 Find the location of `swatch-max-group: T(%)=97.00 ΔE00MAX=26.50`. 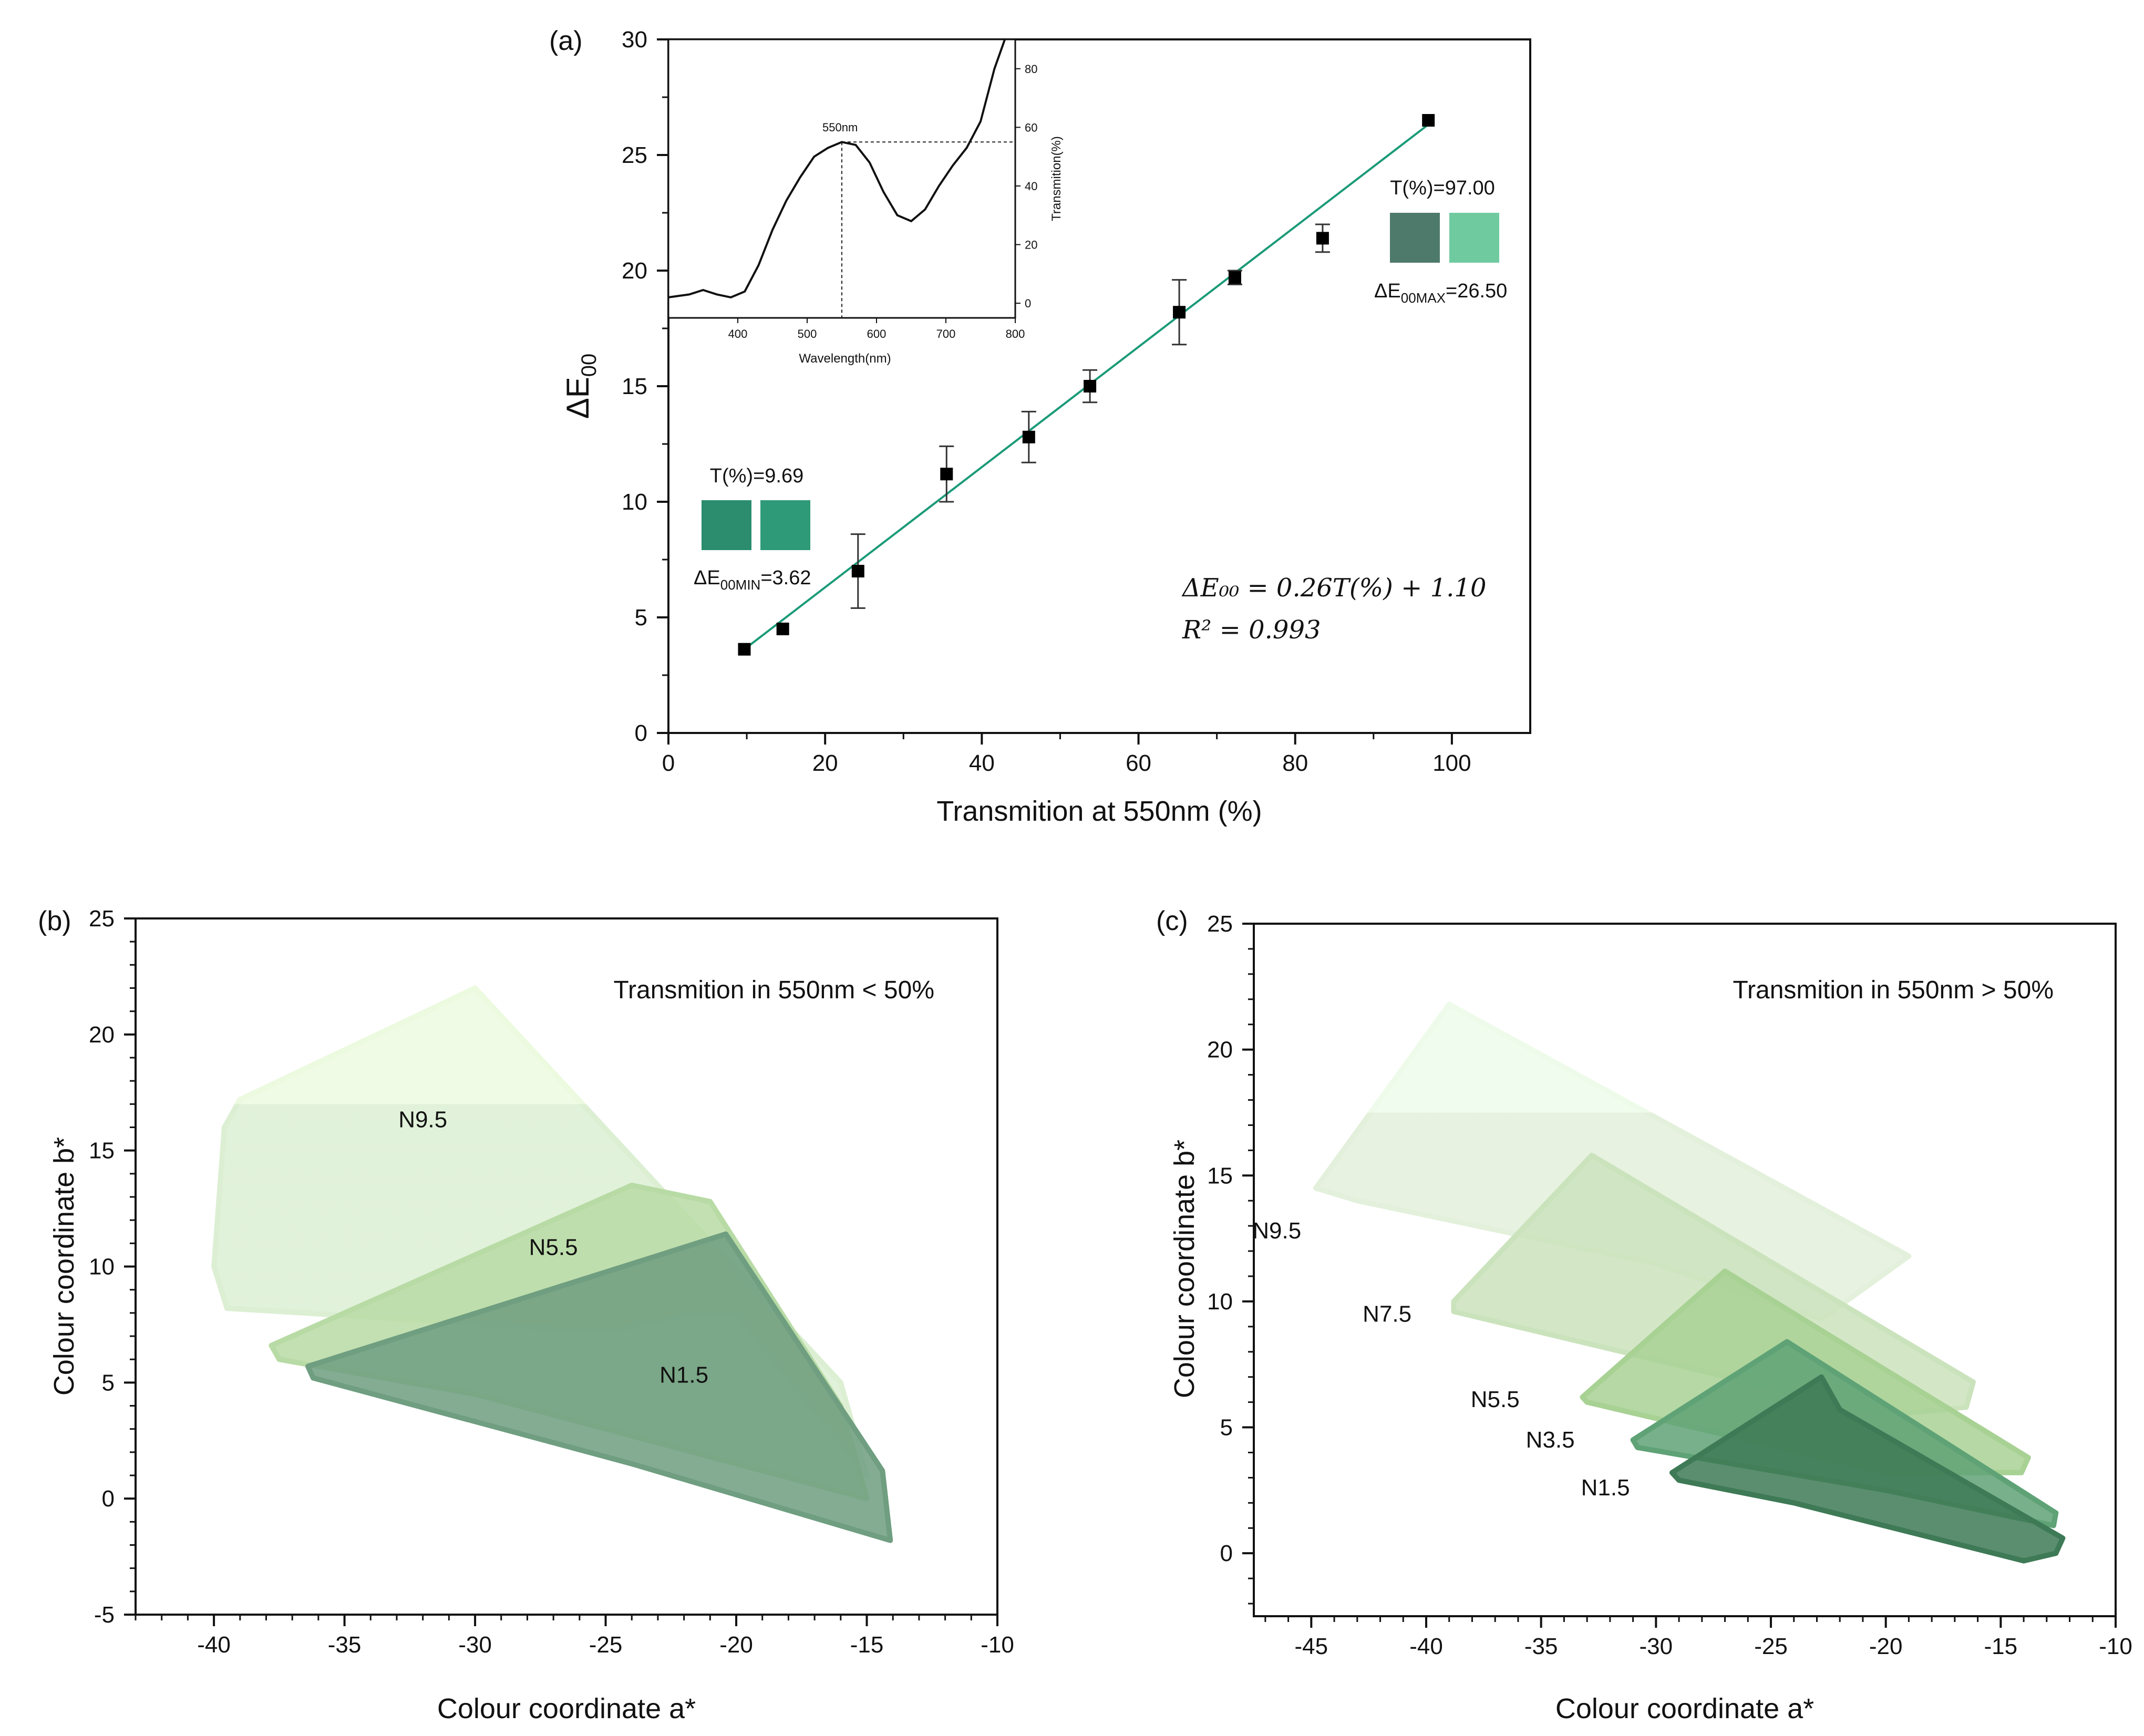

swatch-max-group: T(%)=97.00 ΔE00MAX=26.50 is located at coordinates (1440, 242).